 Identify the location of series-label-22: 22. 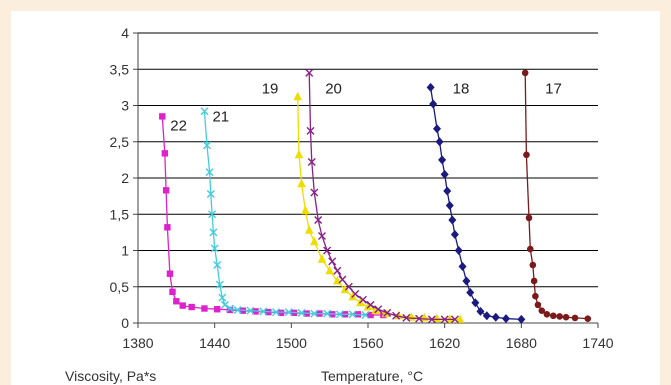
(178, 125).